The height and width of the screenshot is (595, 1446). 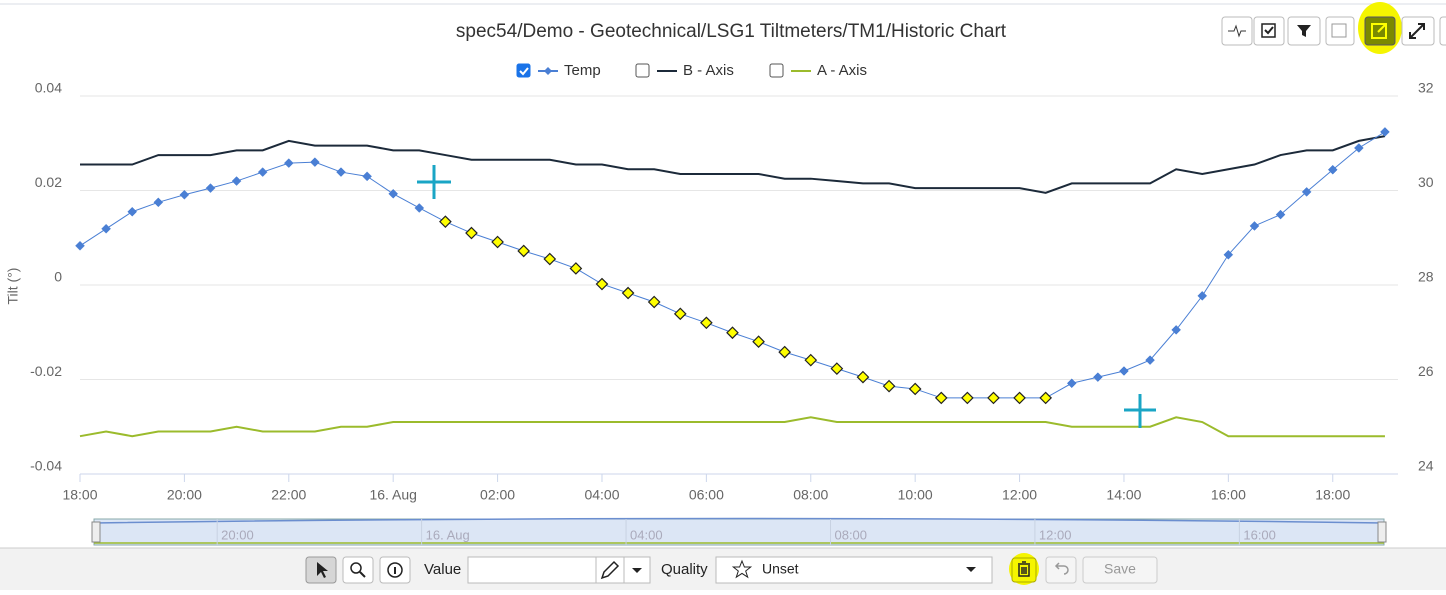 What do you see at coordinates (1442, 31) in the screenshot?
I see `more-button` at bounding box center [1442, 31].